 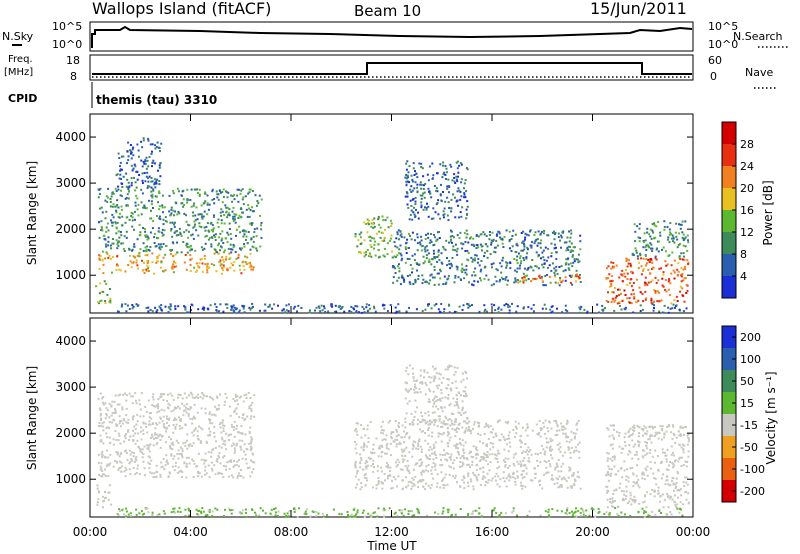 I want to click on freq-tick-bottom: 8, so click(x=73, y=76).